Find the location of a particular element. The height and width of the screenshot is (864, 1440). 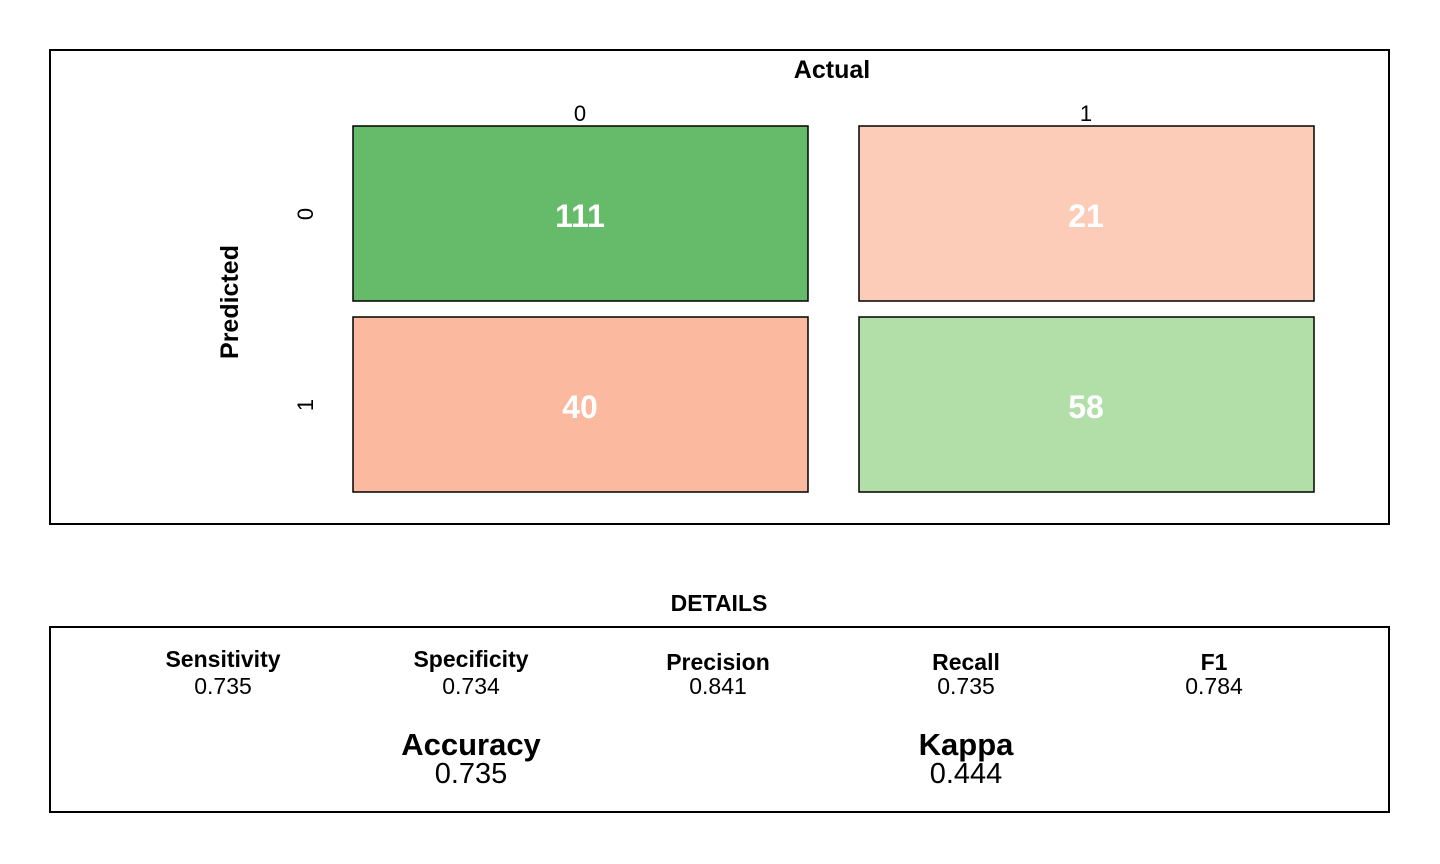

summary-value-accuracy: 0.735 is located at coordinates (471, 774).